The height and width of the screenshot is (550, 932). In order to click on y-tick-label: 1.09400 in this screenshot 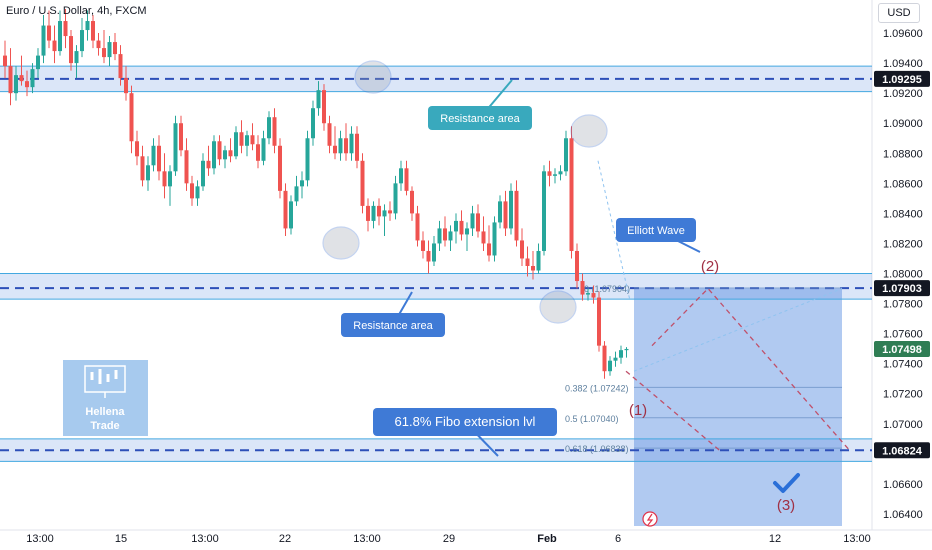, I will do `click(903, 64)`.